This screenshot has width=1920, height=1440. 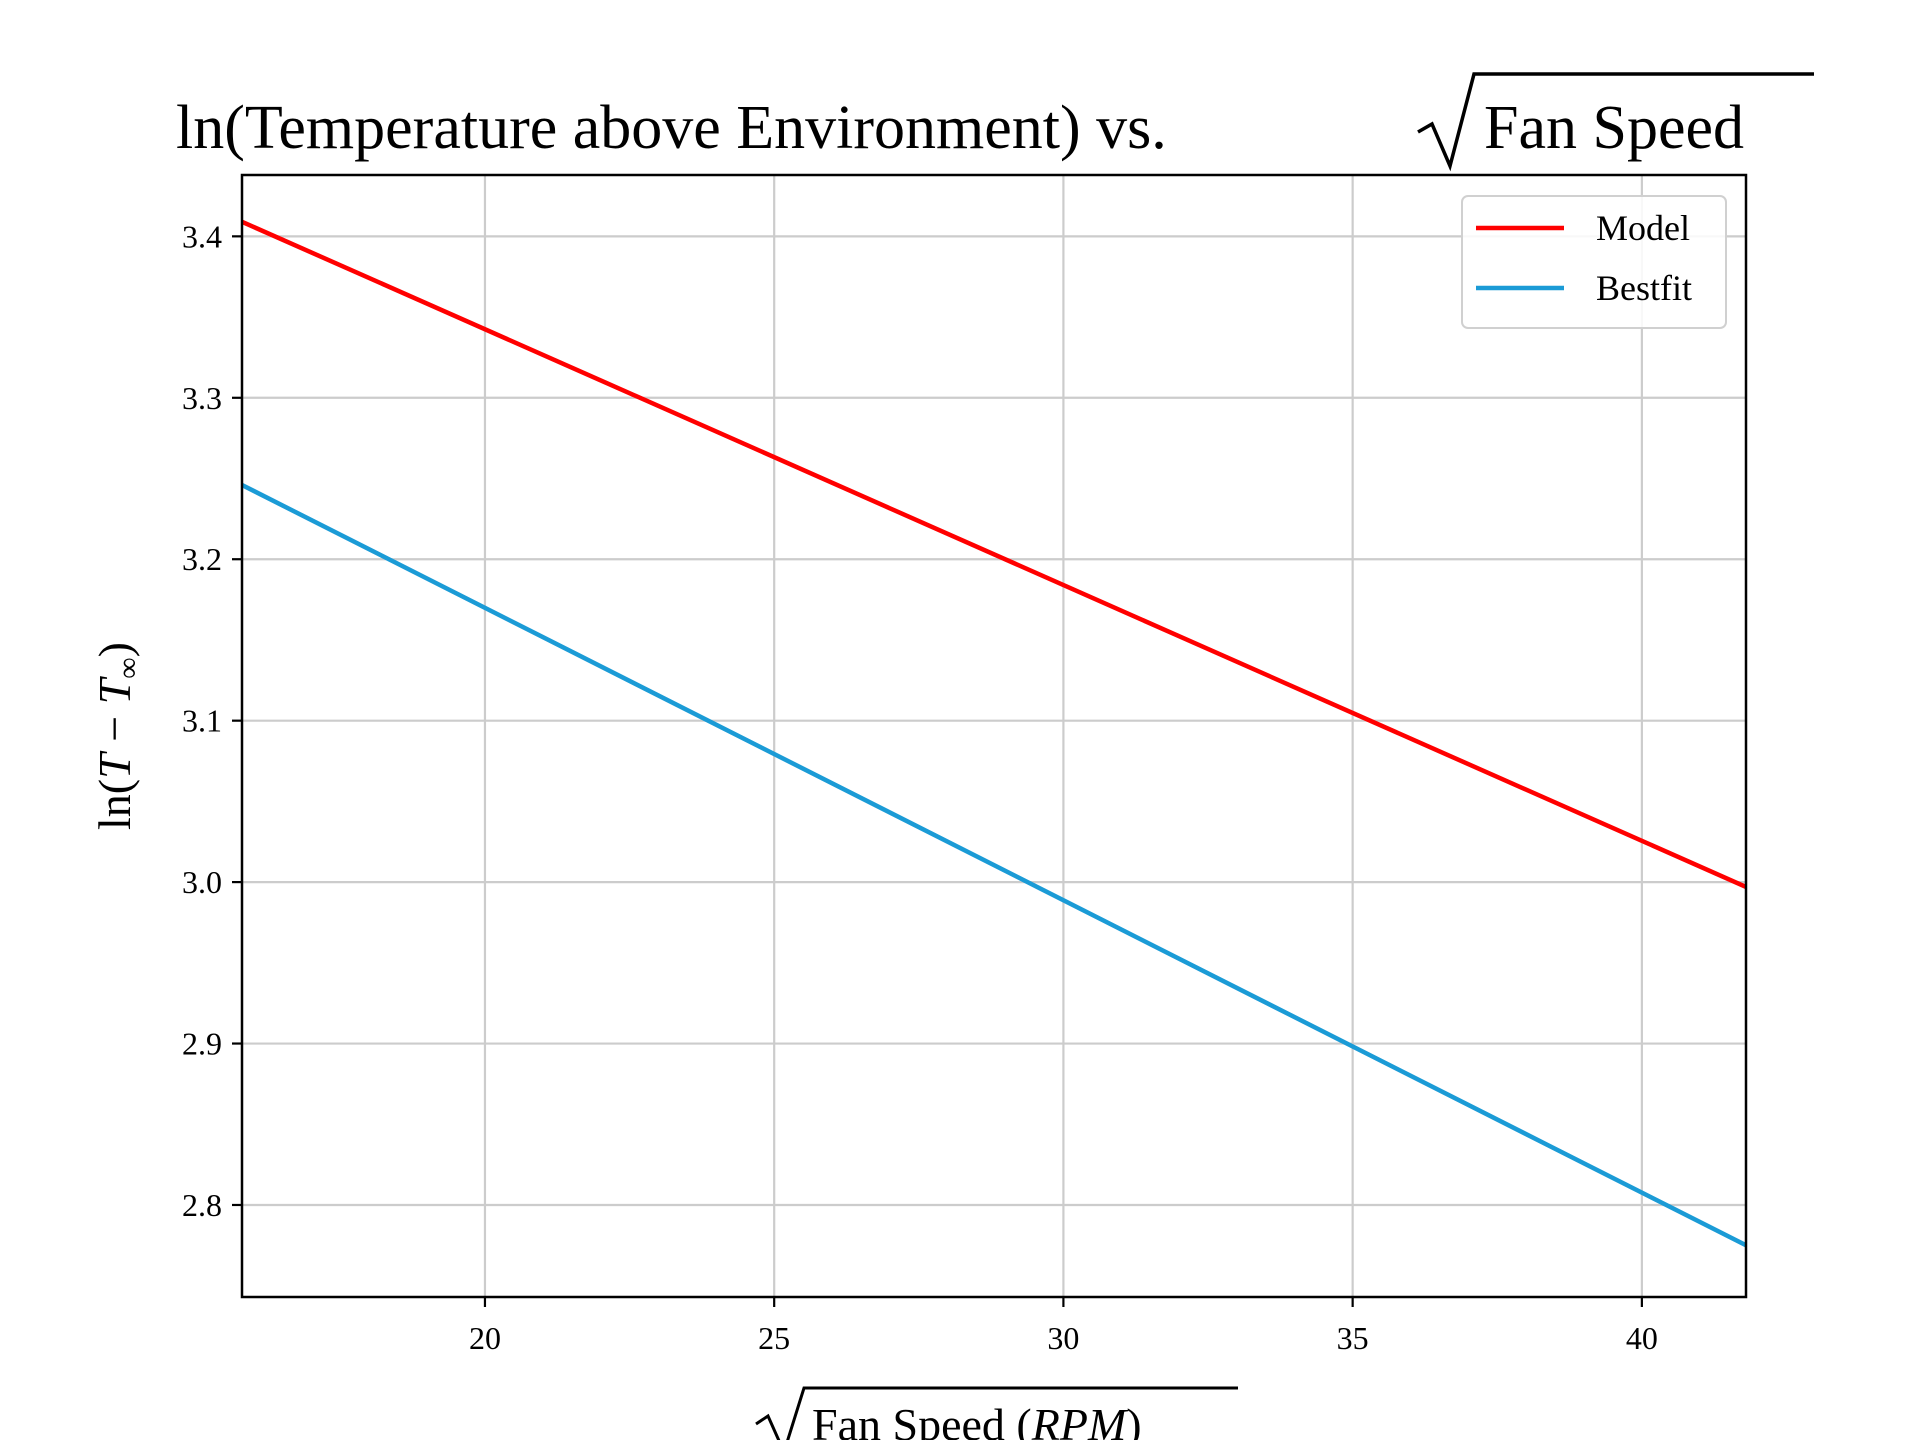 I want to click on y-axis-label-sub: ∞, so click(x=128, y=667).